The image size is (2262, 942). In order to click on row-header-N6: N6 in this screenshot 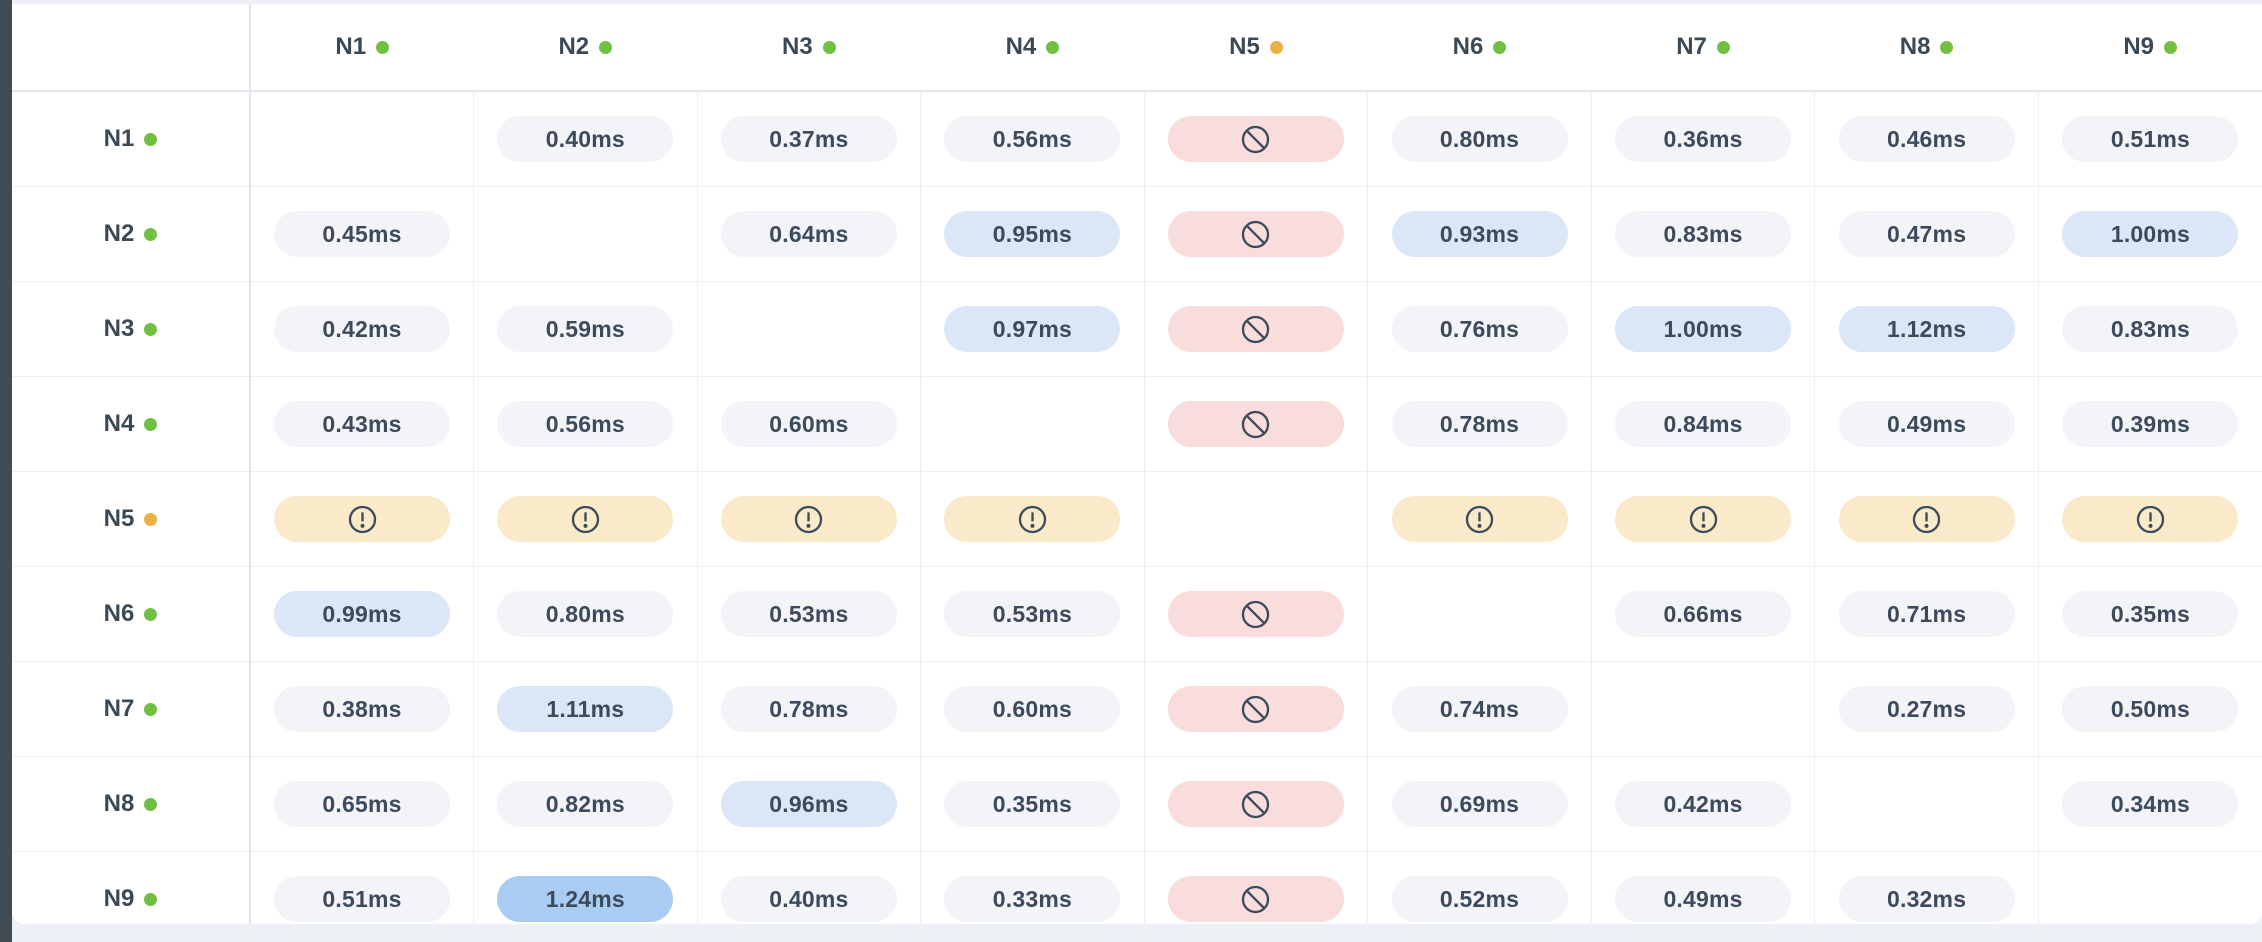, I will do `click(131, 614)`.